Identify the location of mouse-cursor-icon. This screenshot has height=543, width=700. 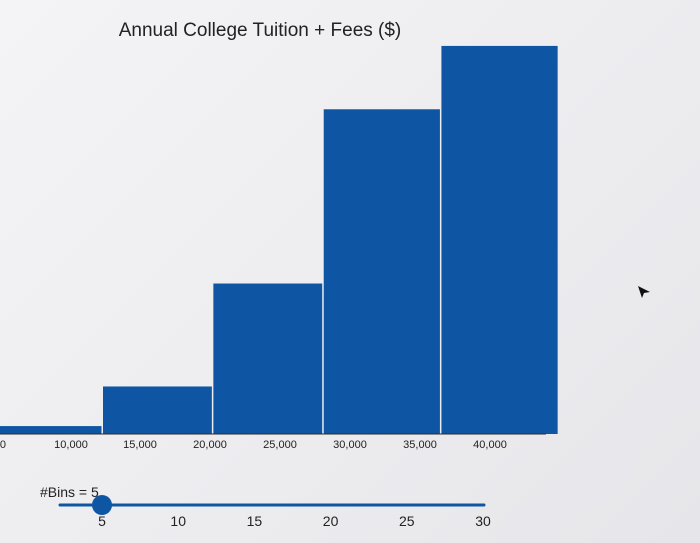
(644, 292).